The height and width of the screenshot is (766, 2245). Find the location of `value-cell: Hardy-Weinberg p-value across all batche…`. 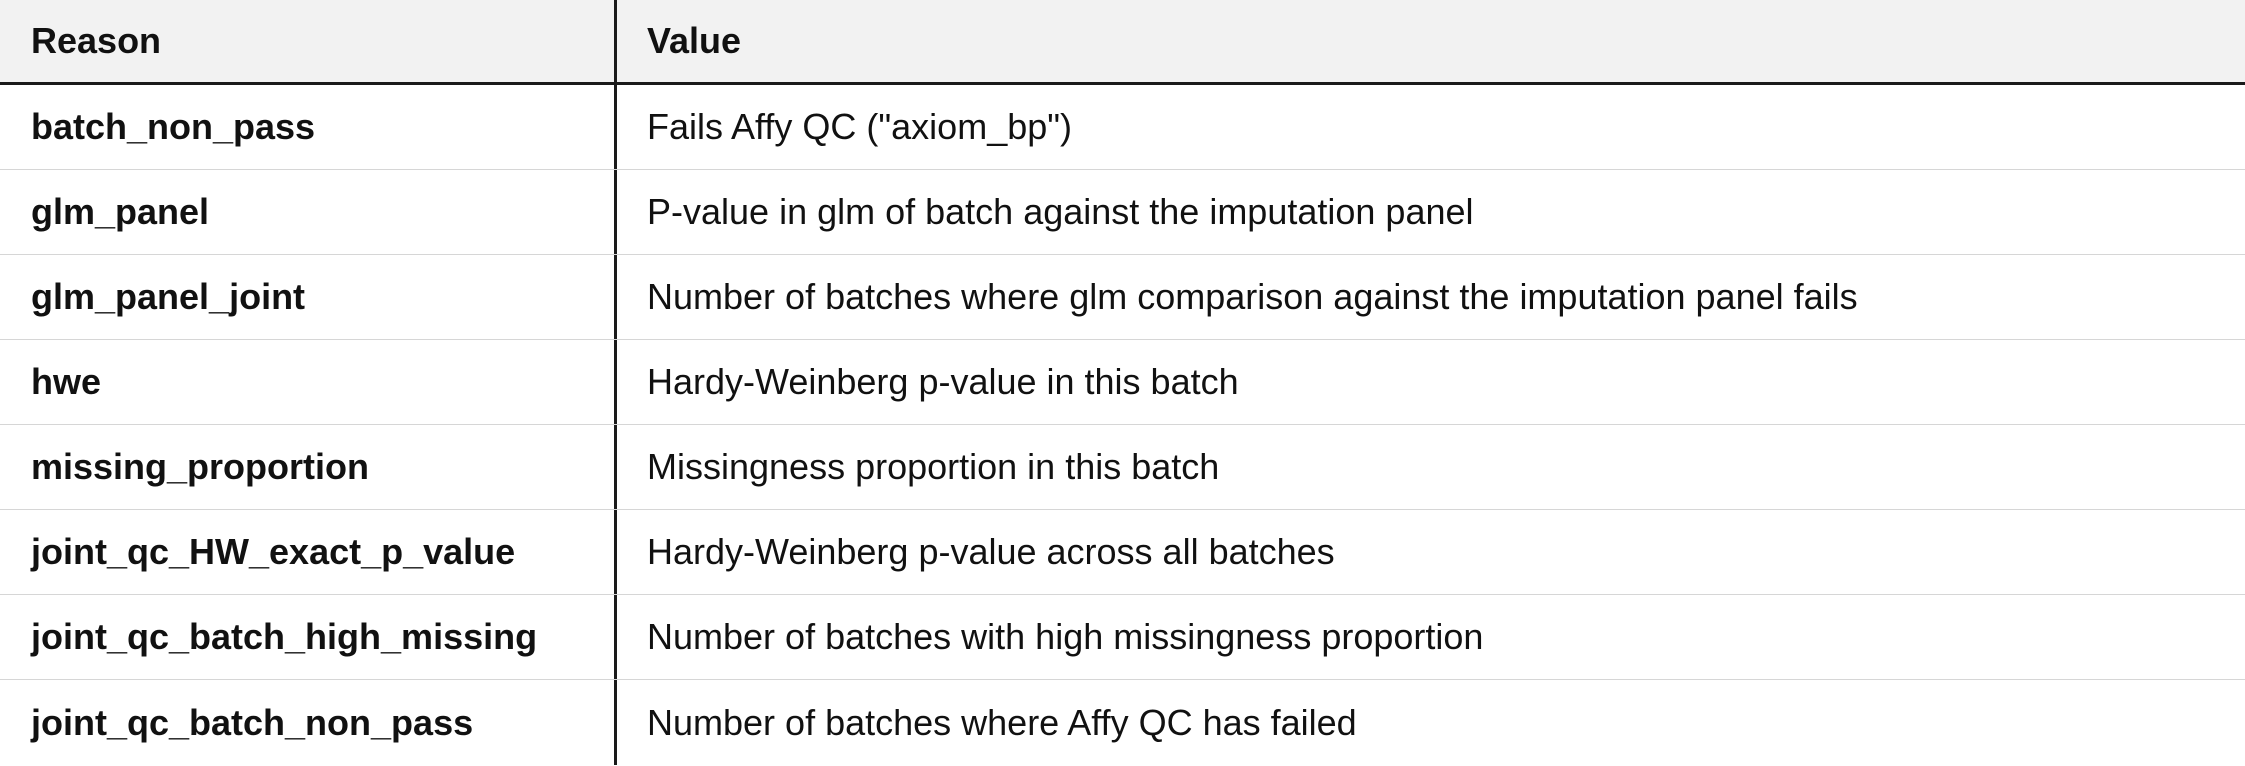

value-cell: Hardy-Weinberg p-value across all batche… is located at coordinates (991, 551).